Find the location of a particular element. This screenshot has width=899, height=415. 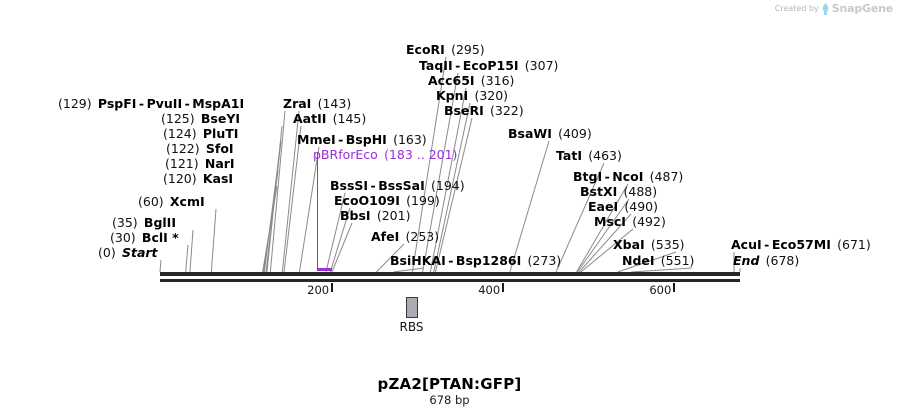

site-position: (409) is located at coordinates (575, 133).